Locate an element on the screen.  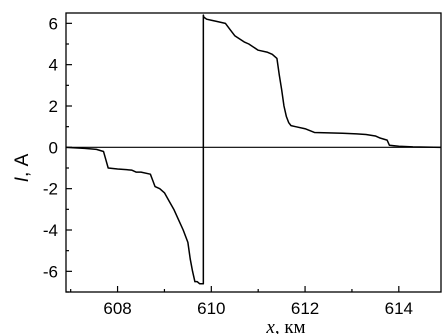
y-axis-label-unit: , А is located at coordinates (22, 165).